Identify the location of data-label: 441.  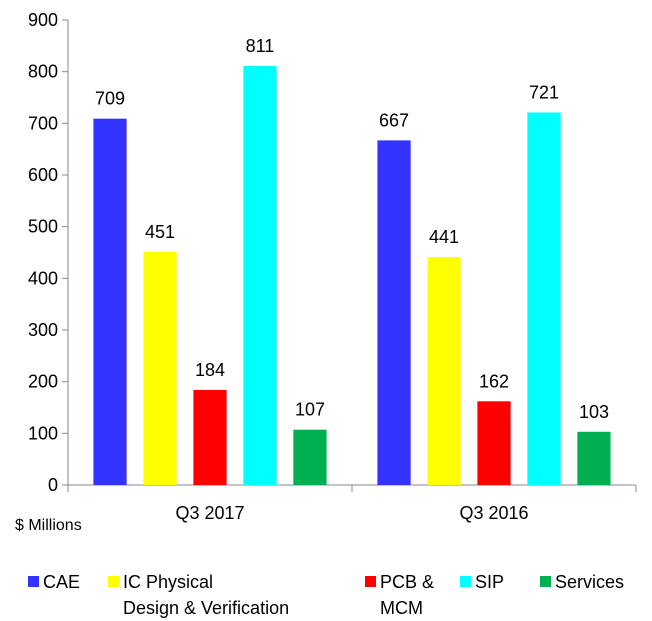
(444, 237).